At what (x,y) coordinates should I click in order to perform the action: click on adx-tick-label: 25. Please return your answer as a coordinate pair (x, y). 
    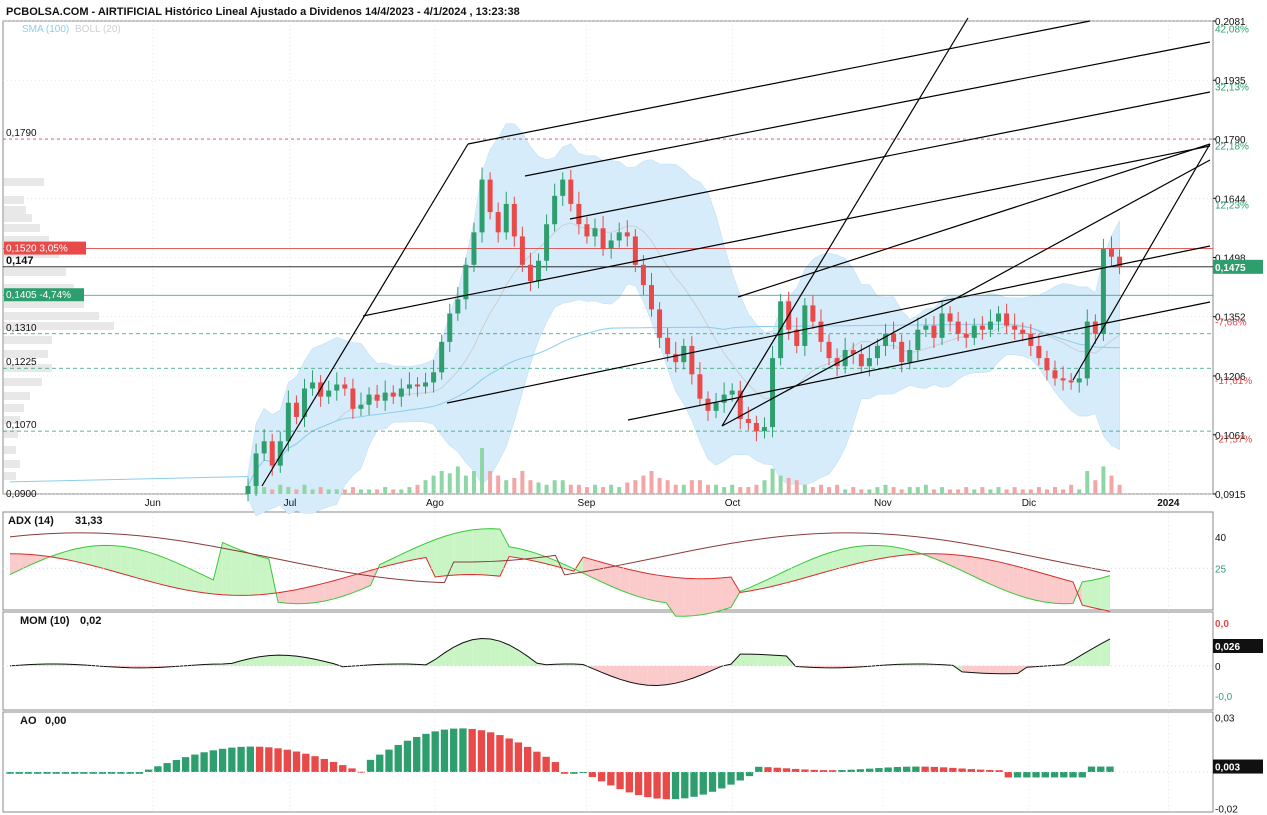
    Looking at the image, I should click on (1221, 569).